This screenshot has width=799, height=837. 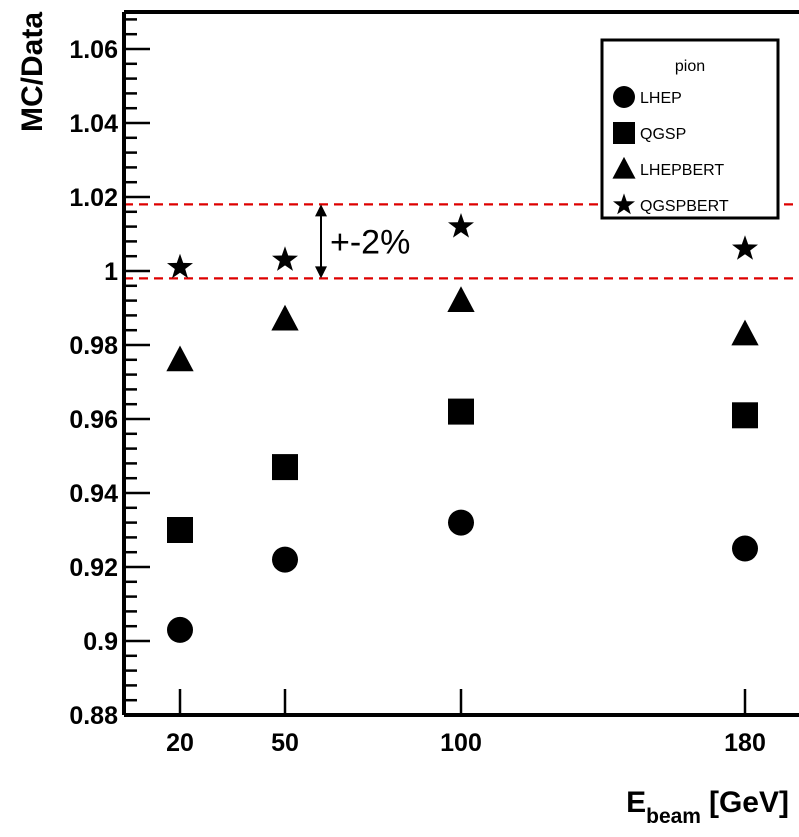 What do you see at coordinates (370, 242) in the screenshot?
I see `range-annotation-text: +-2%` at bounding box center [370, 242].